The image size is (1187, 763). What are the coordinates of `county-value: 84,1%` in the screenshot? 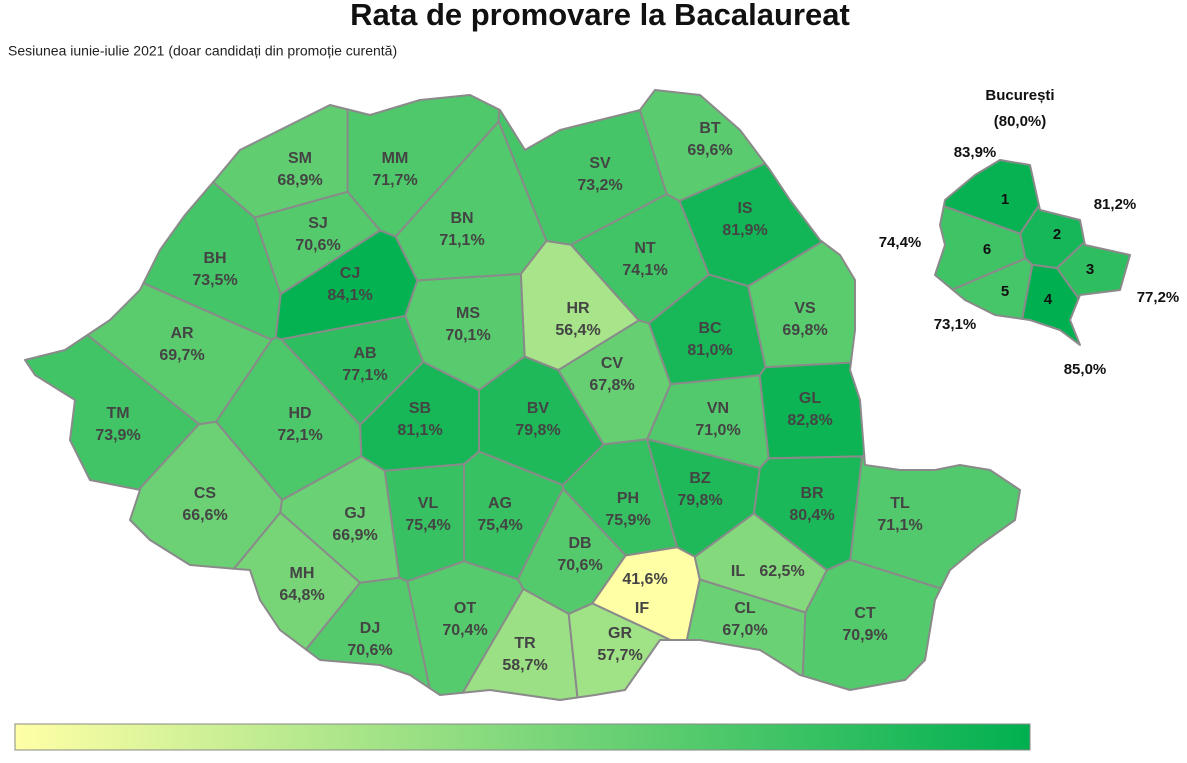 It's located at (349, 295).